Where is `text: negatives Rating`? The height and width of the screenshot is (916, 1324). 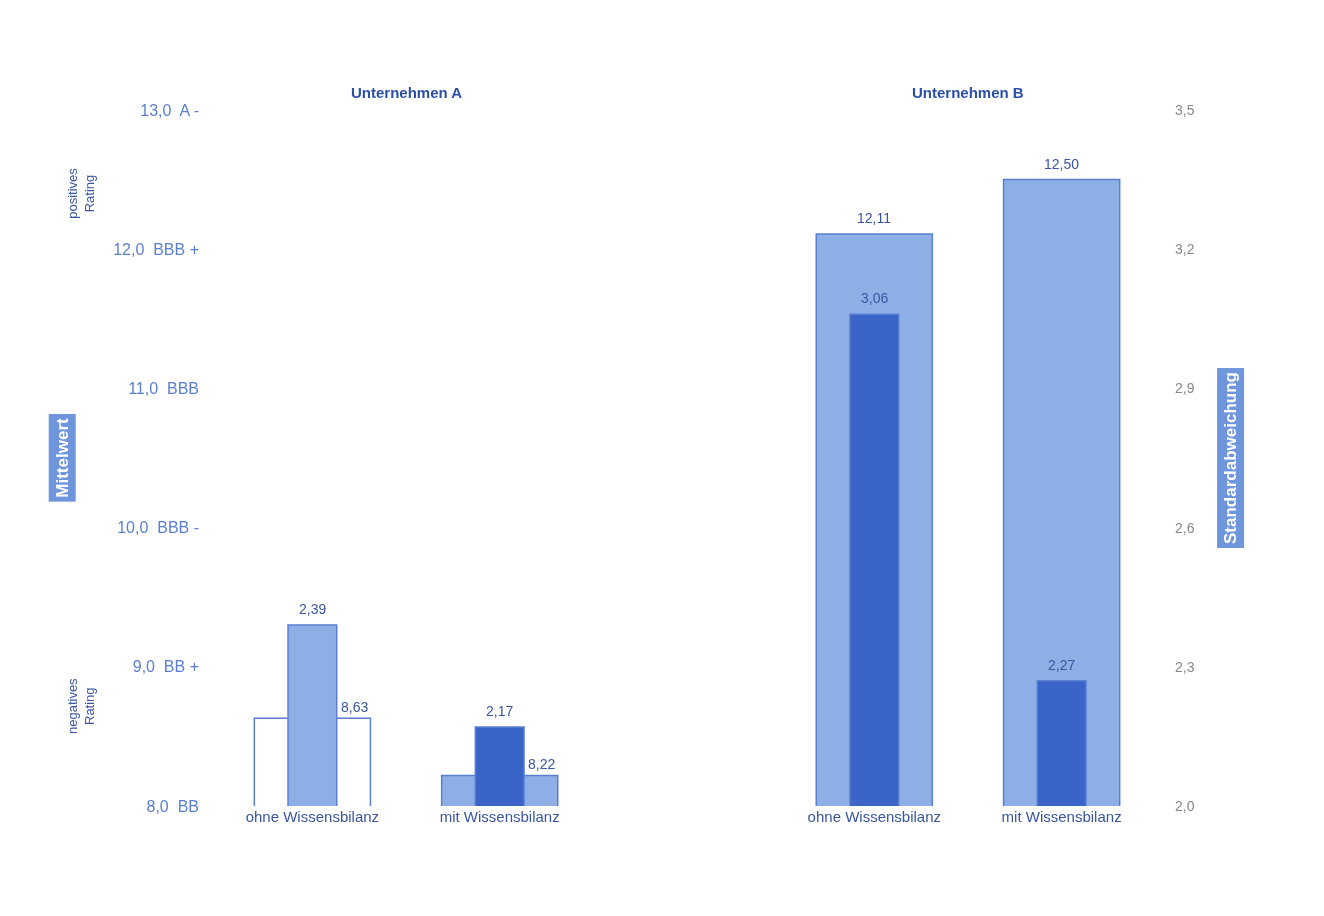
text: negatives Rating is located at coordinates (81, 706).